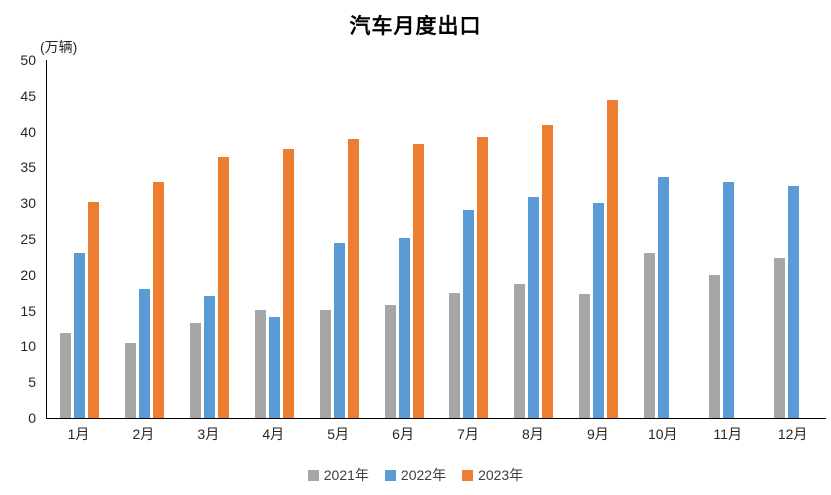 This screenshot has width=831, height=495. I want to click on bar-2021年-10月, so click(650, 335).